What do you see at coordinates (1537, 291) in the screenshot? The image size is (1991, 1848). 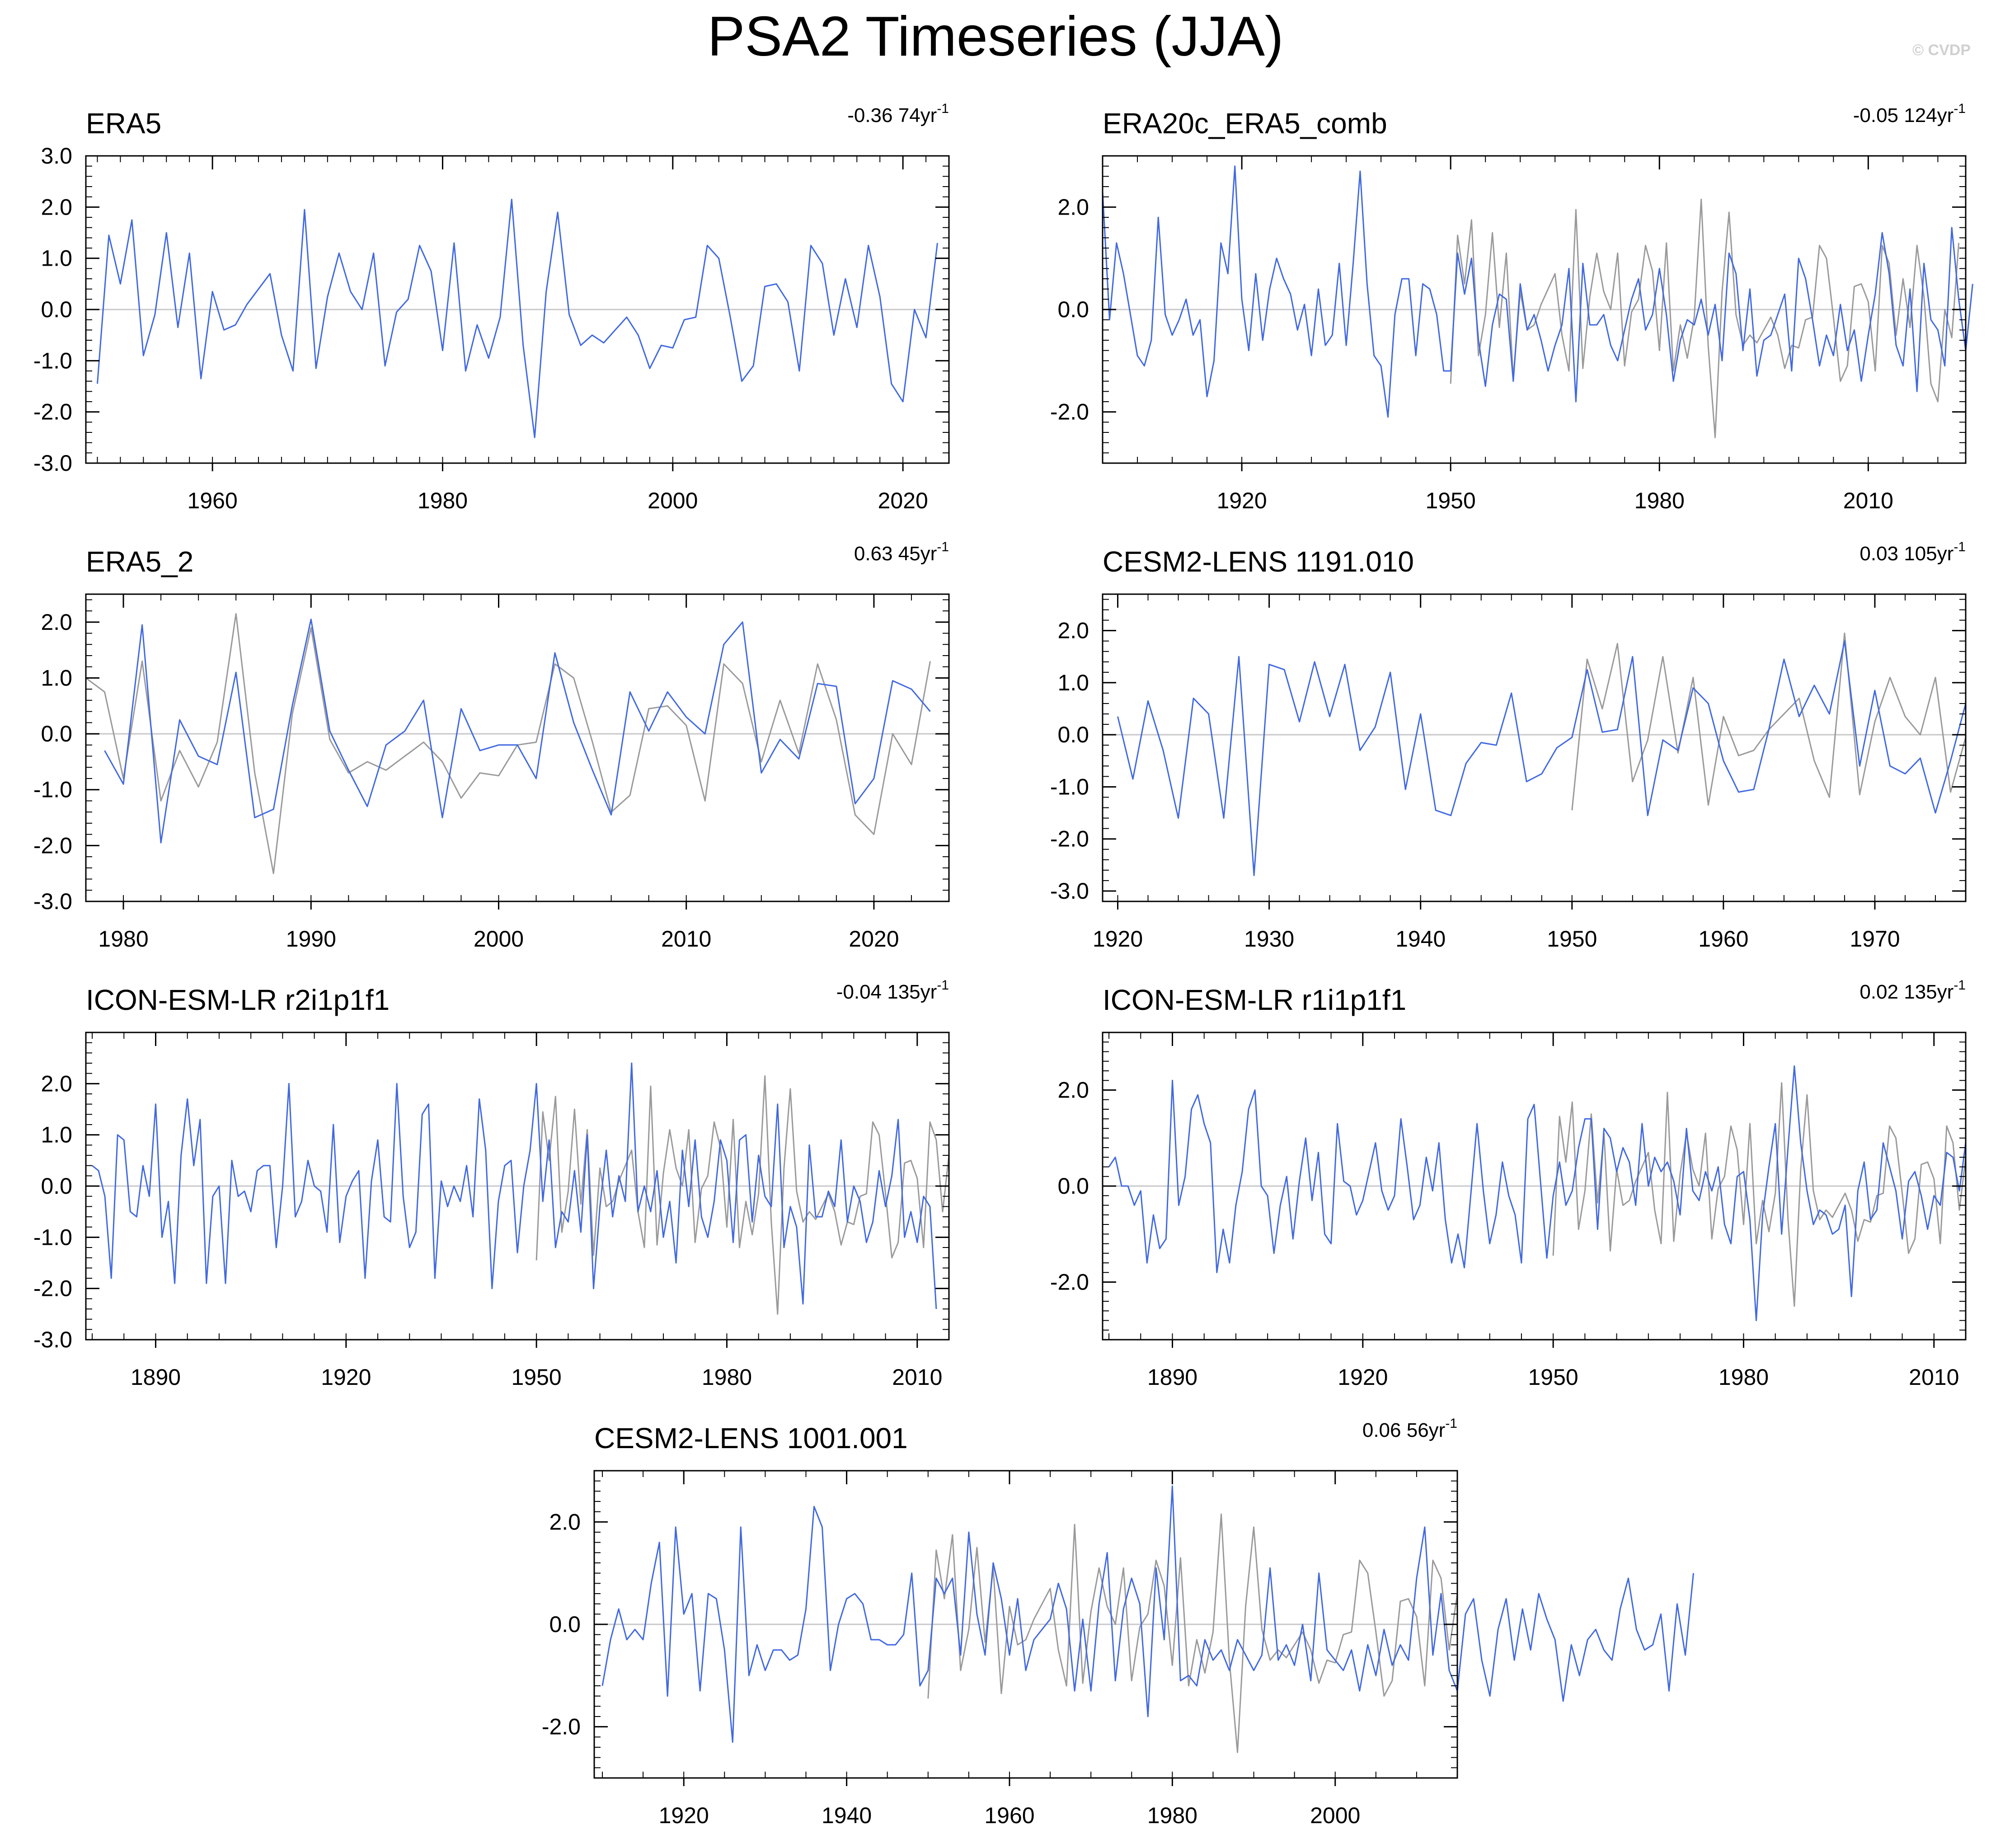 I see `series-line-era20c-era5-comb` at bounding box center [1537, 291].